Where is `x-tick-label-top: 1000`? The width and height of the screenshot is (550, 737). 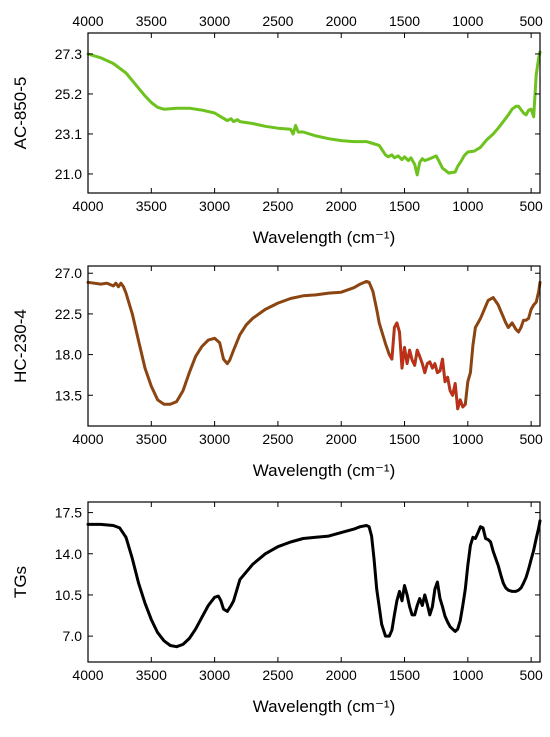 x-tick-label-top: 1000 is located at coordinates (467, 21).